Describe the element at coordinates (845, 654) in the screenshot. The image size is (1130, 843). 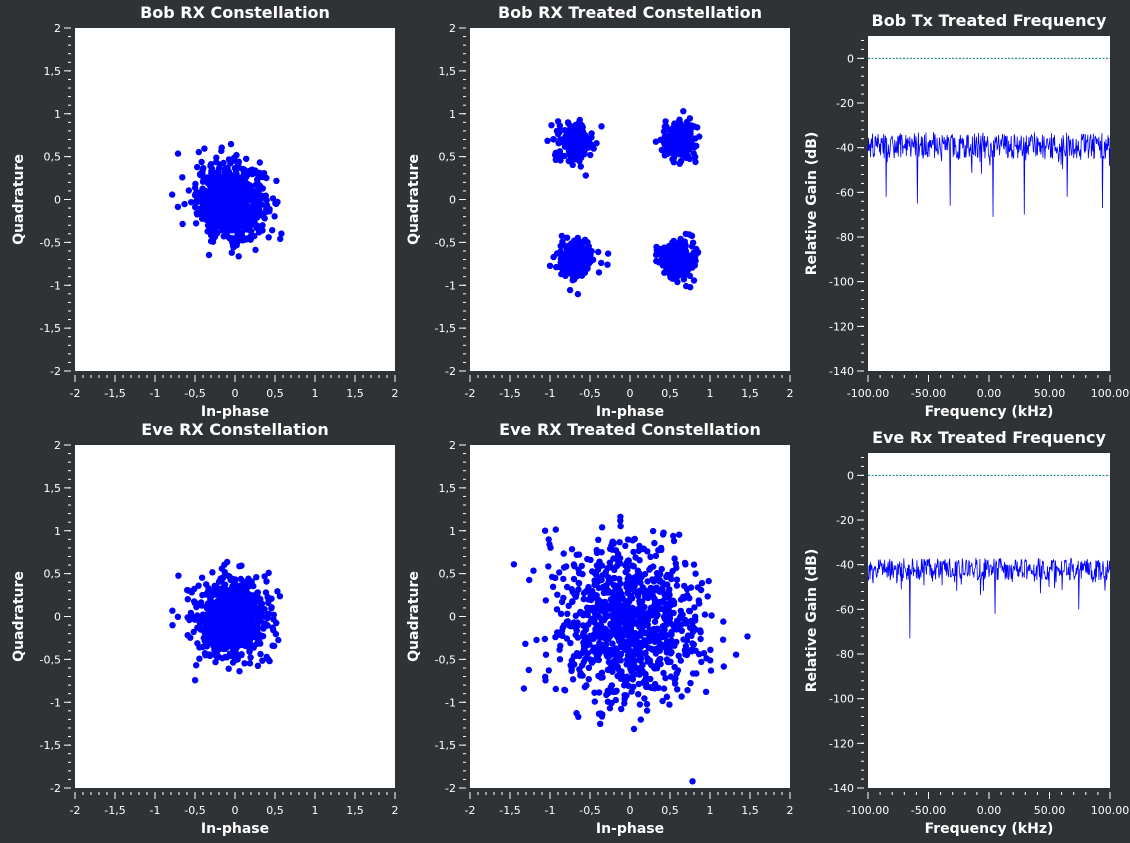
I see `y-tick-label: -80` at that location.